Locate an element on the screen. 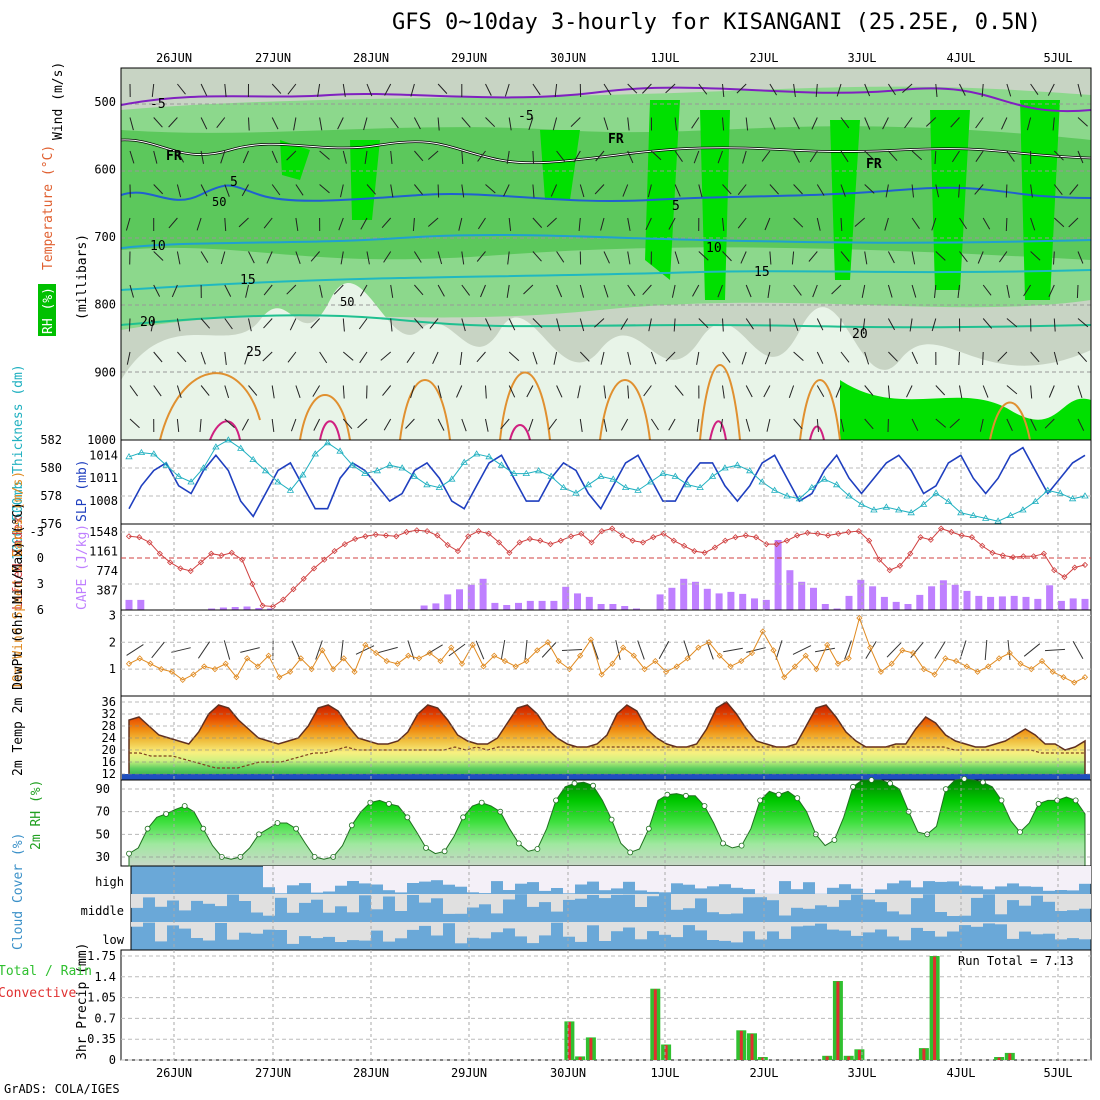 This screenshot has width=1100, height=1100. temp-base-band is located at coordinates (606, 777).